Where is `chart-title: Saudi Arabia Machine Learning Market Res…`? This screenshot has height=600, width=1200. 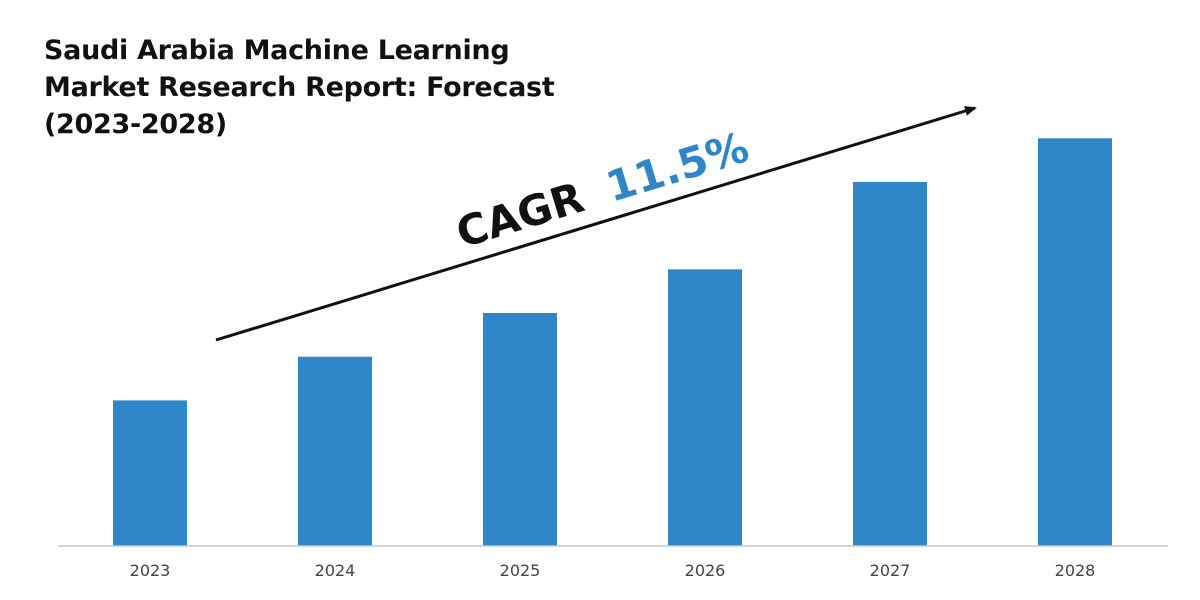 chart-title: Saudi Arabia Machine Learning Market Res… is located at coordinates (324, 87).